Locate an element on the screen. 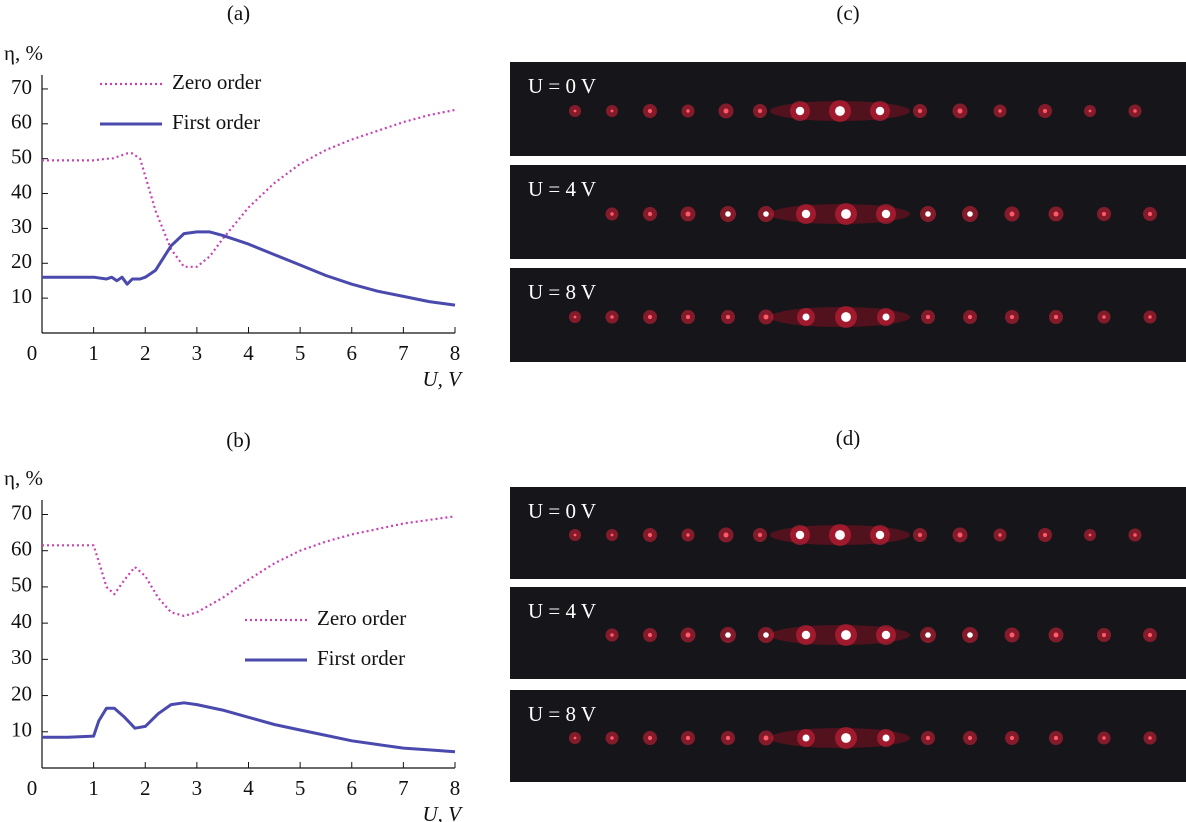  x-tick-label: 7 is located at coordinates (403, 788).